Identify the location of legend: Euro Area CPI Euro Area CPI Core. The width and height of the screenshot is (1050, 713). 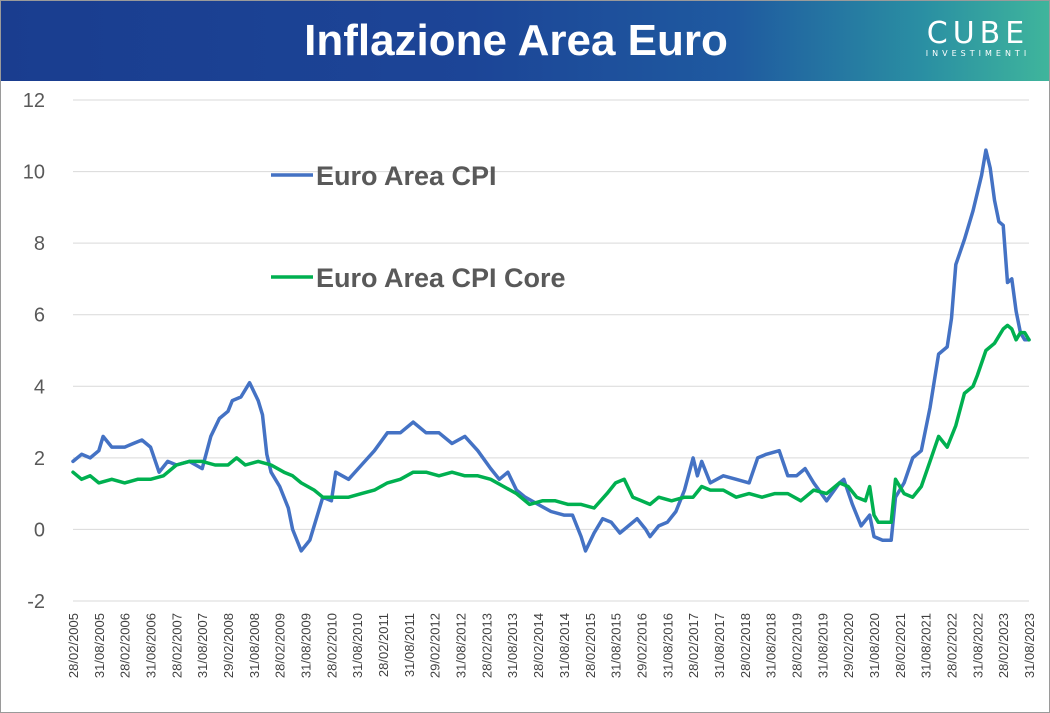
(418, 227).